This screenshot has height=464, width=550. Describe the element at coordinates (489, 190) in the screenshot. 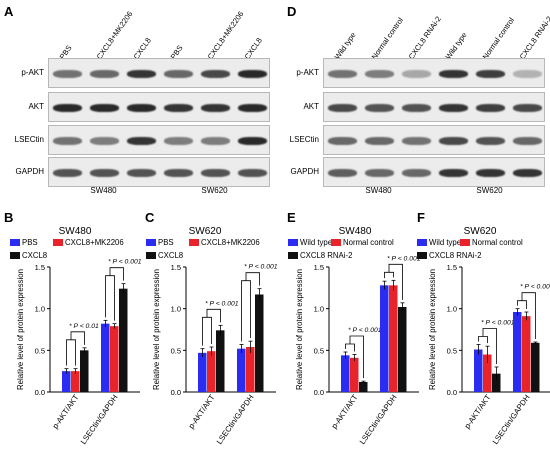

I see `group-label: SW620` at that location.